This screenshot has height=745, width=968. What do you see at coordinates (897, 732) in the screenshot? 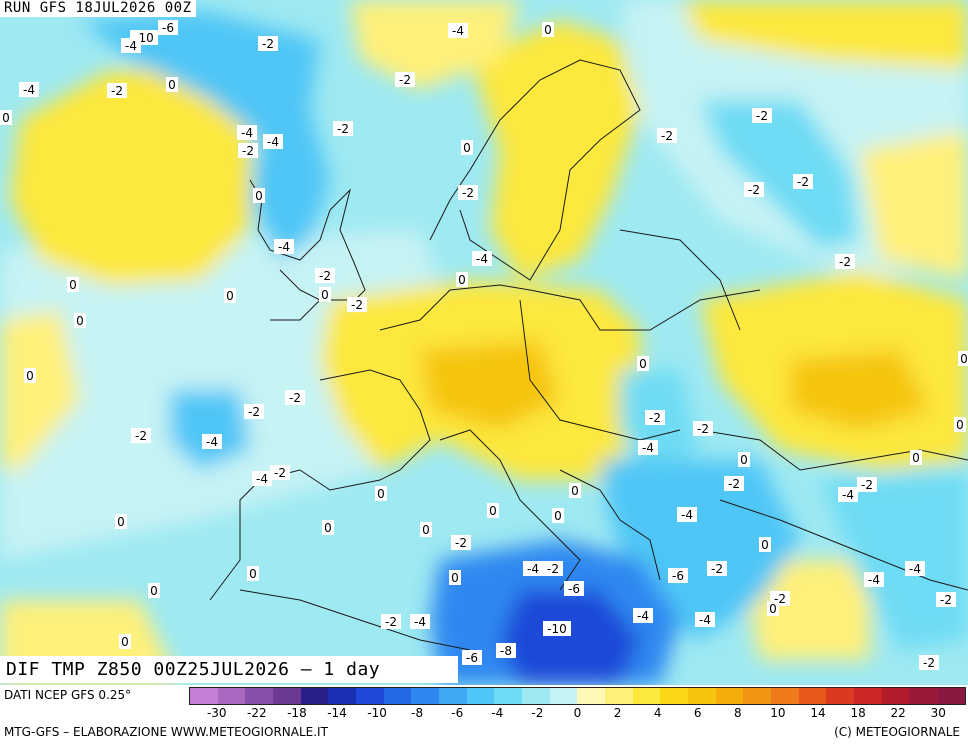
I see `footer-copyright: (C) METEOGIORNALE` at bounding box center [897, 732].